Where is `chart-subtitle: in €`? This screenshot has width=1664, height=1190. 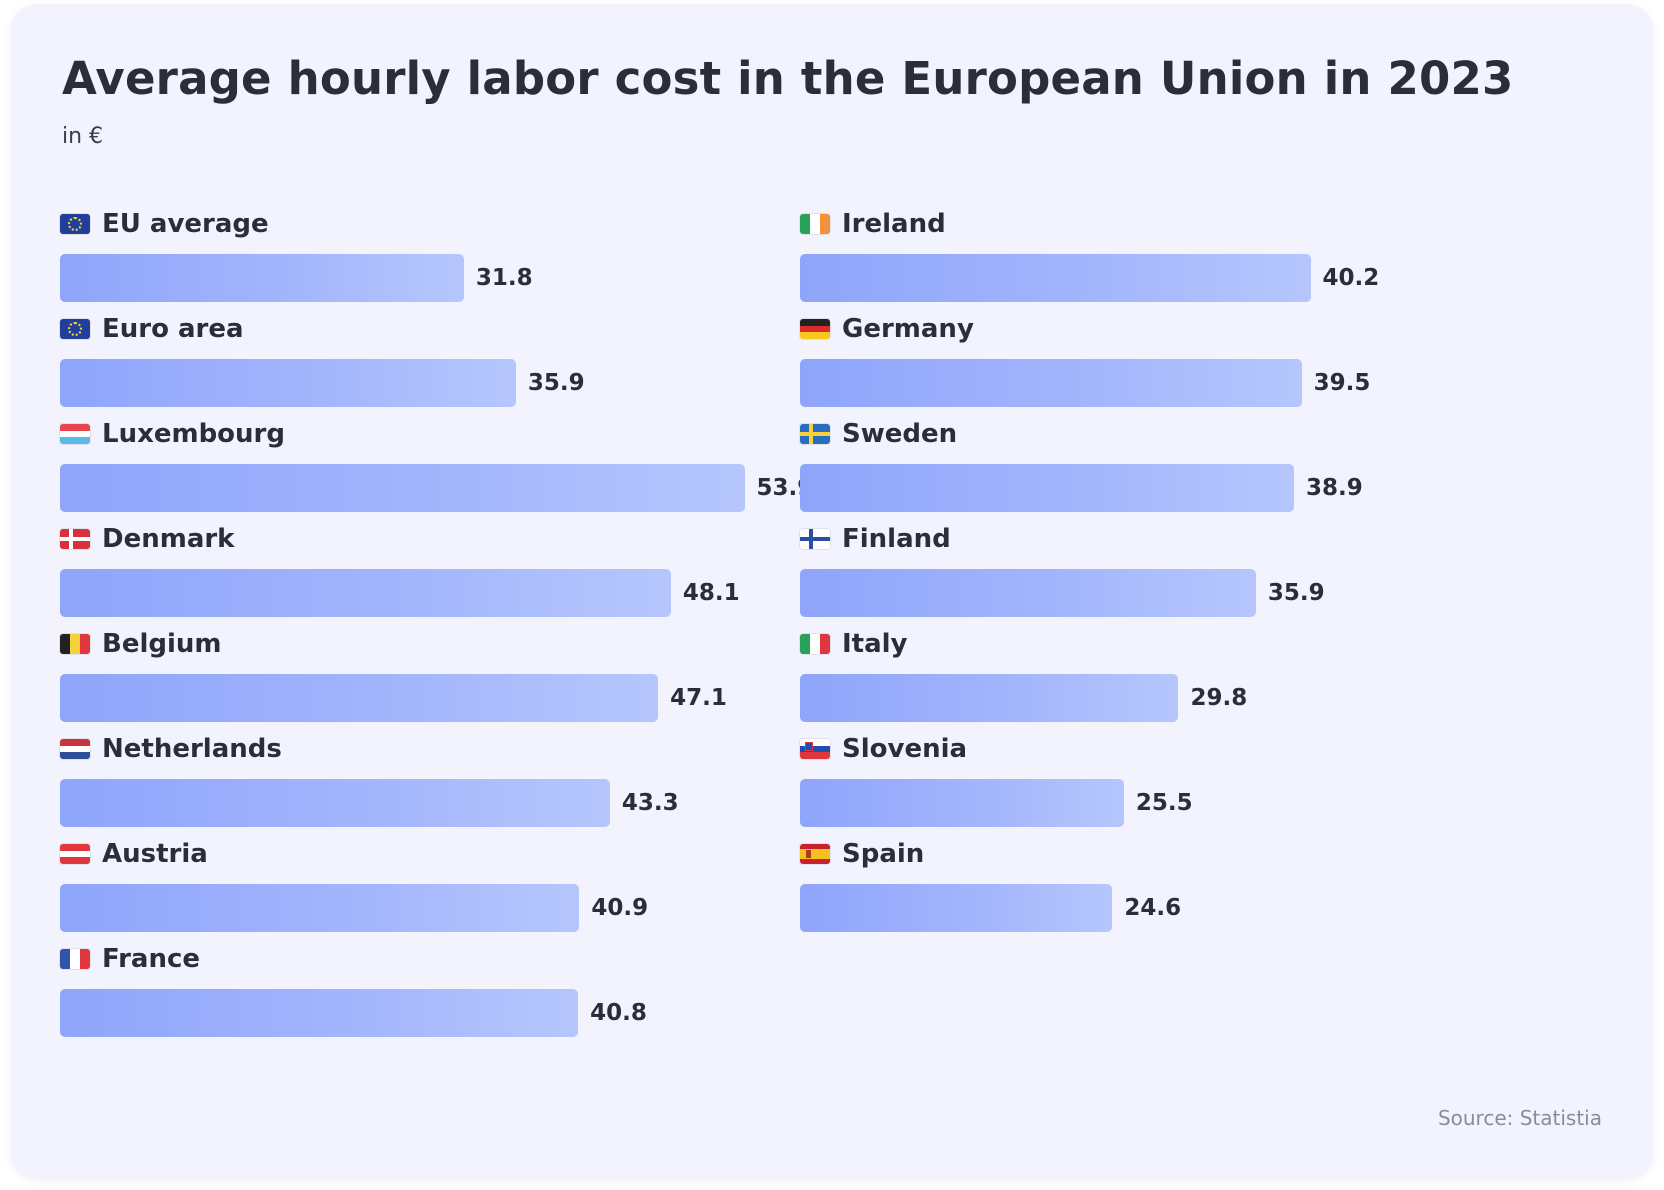
chart-subtitle: in € is located at coordinates (83, 136).